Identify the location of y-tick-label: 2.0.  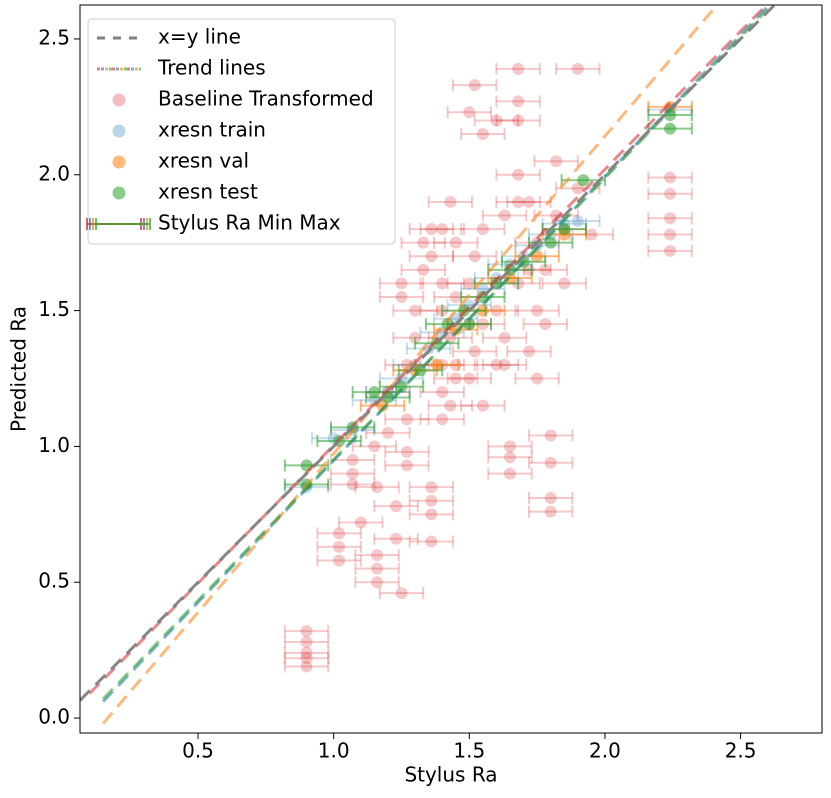
(54, 173).